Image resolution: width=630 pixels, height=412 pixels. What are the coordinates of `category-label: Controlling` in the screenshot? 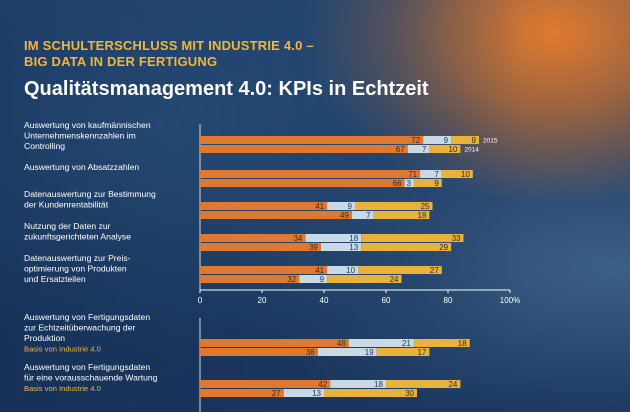 It's located at (44, 146).